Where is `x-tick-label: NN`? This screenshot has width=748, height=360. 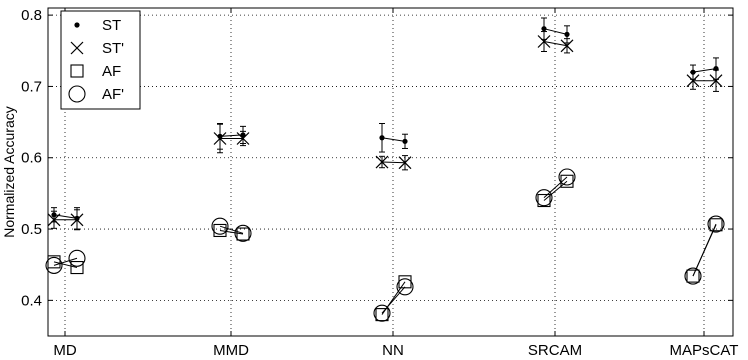
x-tick-label: NN is located at coordinates (393, 350).